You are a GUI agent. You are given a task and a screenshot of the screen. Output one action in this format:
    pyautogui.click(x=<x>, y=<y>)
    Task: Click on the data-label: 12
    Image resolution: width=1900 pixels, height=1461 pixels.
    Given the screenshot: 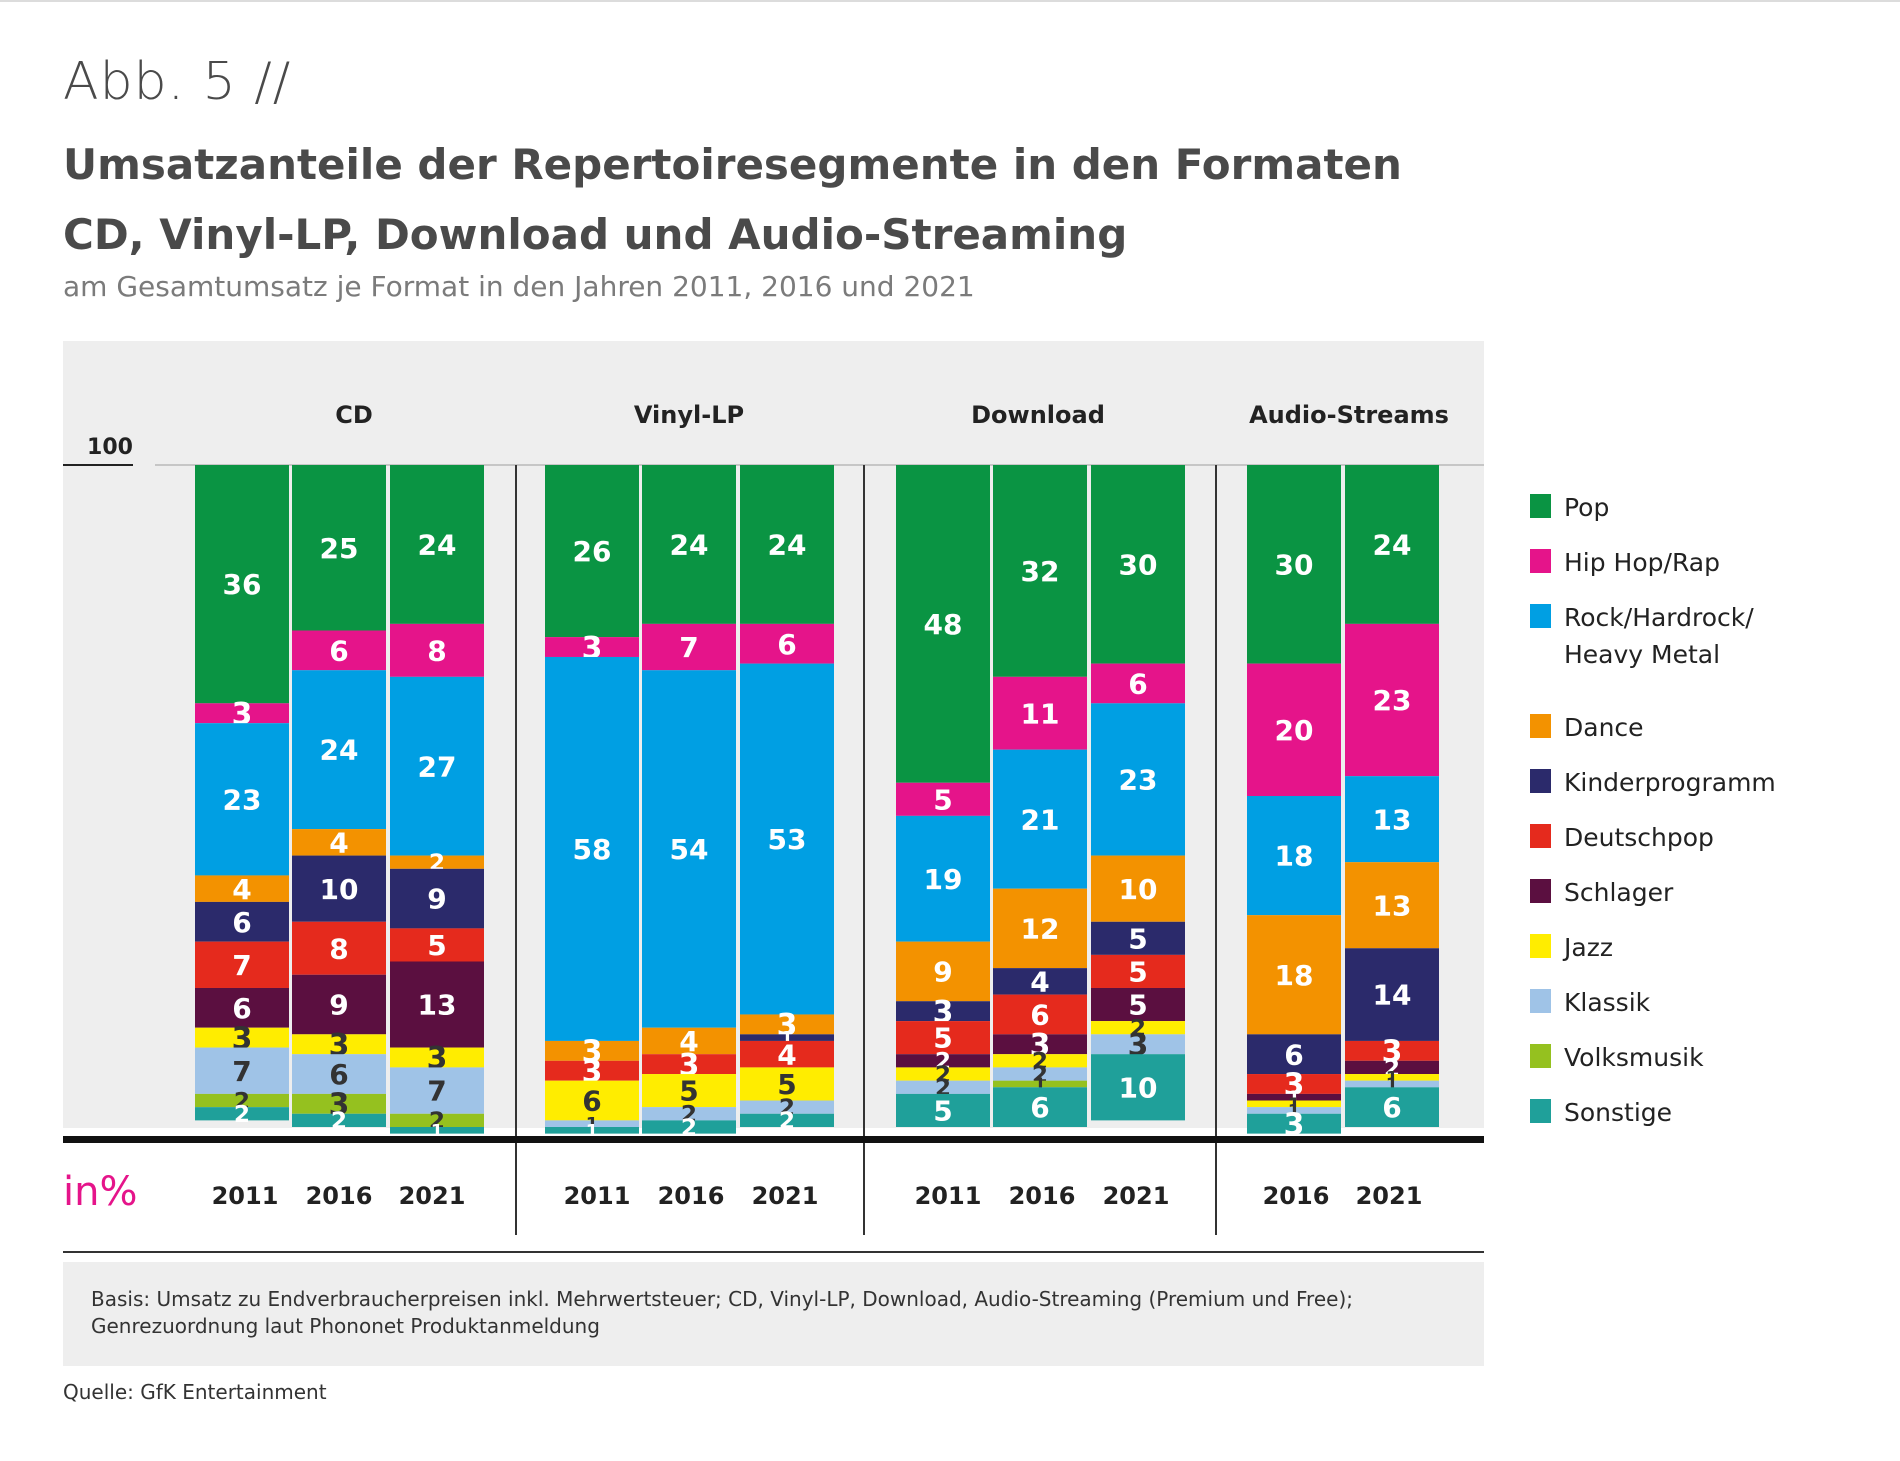 What is the action you would take?
    pyautogui.click(x=1040, y=928)
    